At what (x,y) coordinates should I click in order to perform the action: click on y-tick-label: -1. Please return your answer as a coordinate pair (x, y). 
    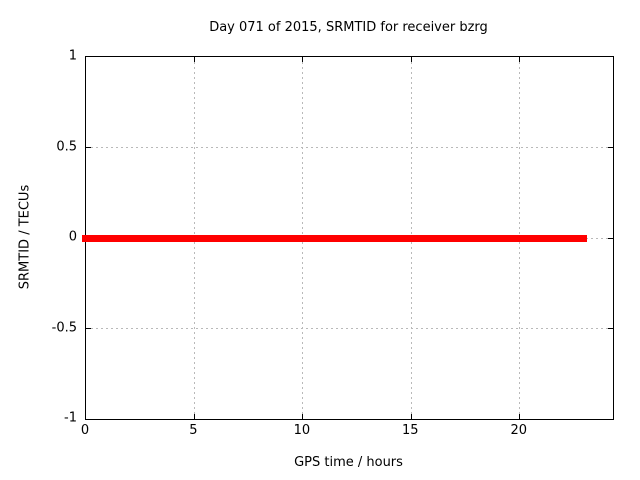
    Looking at the image, I should click on (70, 418).